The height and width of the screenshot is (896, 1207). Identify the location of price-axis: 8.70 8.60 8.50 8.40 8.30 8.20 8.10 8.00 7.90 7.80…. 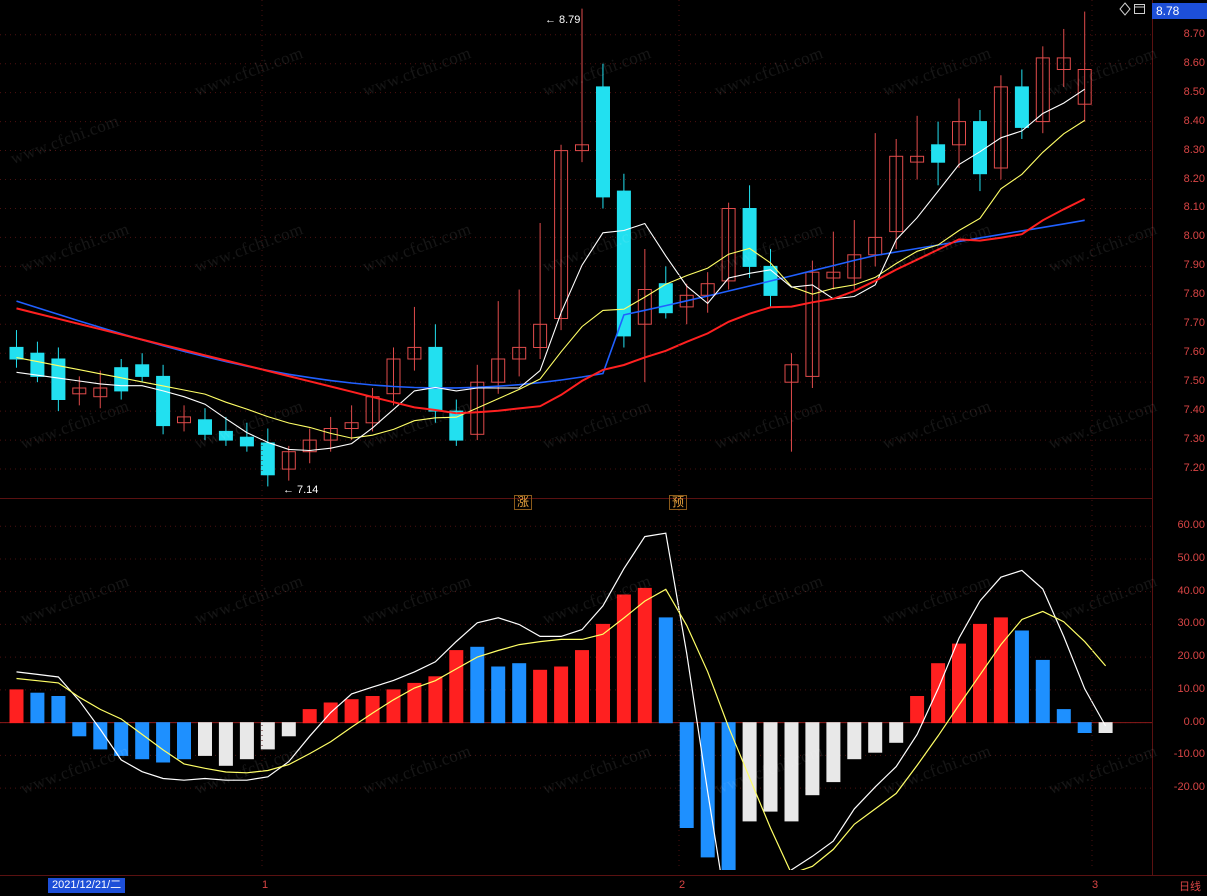
(1179, 437).